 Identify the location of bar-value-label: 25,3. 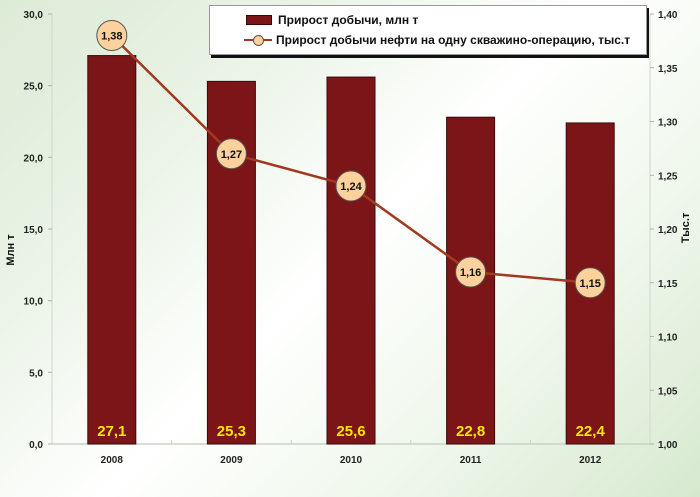
(231, 431).